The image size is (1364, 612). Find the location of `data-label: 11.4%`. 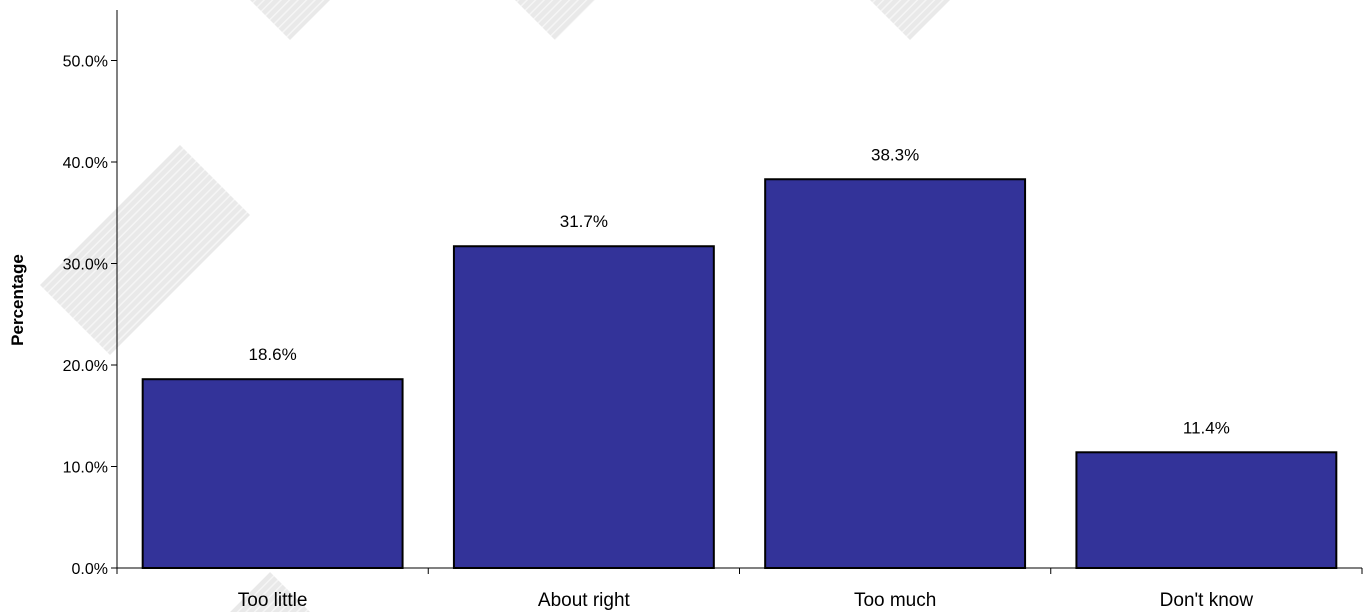

data-label: 11.4% is located at coordinates (1206, 427).